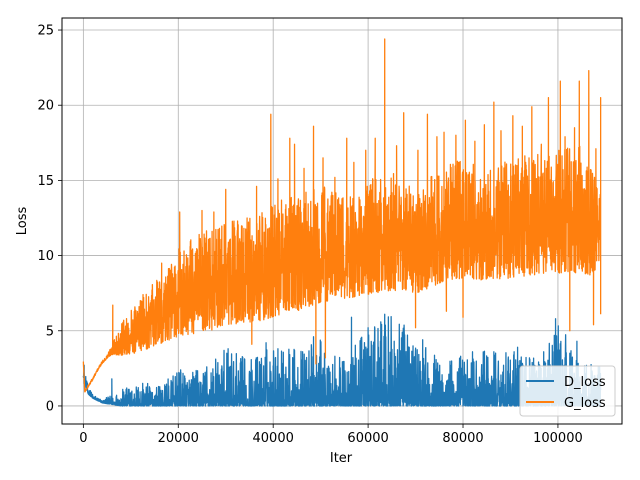 The height and width of the screenshot is (480, 640). What do you see at coordinates (585, 382) in the screenshot?
I see `legend-label-d-loss: D_loss` at bounding box center [585, 382].